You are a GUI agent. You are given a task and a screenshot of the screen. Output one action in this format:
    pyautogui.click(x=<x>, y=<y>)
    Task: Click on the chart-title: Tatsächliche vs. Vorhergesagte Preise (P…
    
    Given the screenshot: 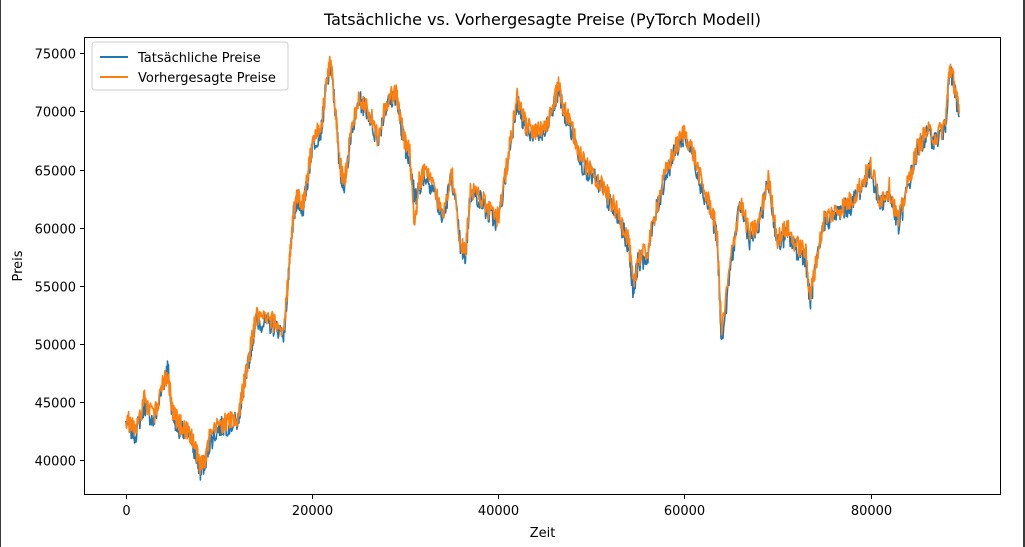 What is the action you would take?
    pyautogui.click(x=542, y=19)
    